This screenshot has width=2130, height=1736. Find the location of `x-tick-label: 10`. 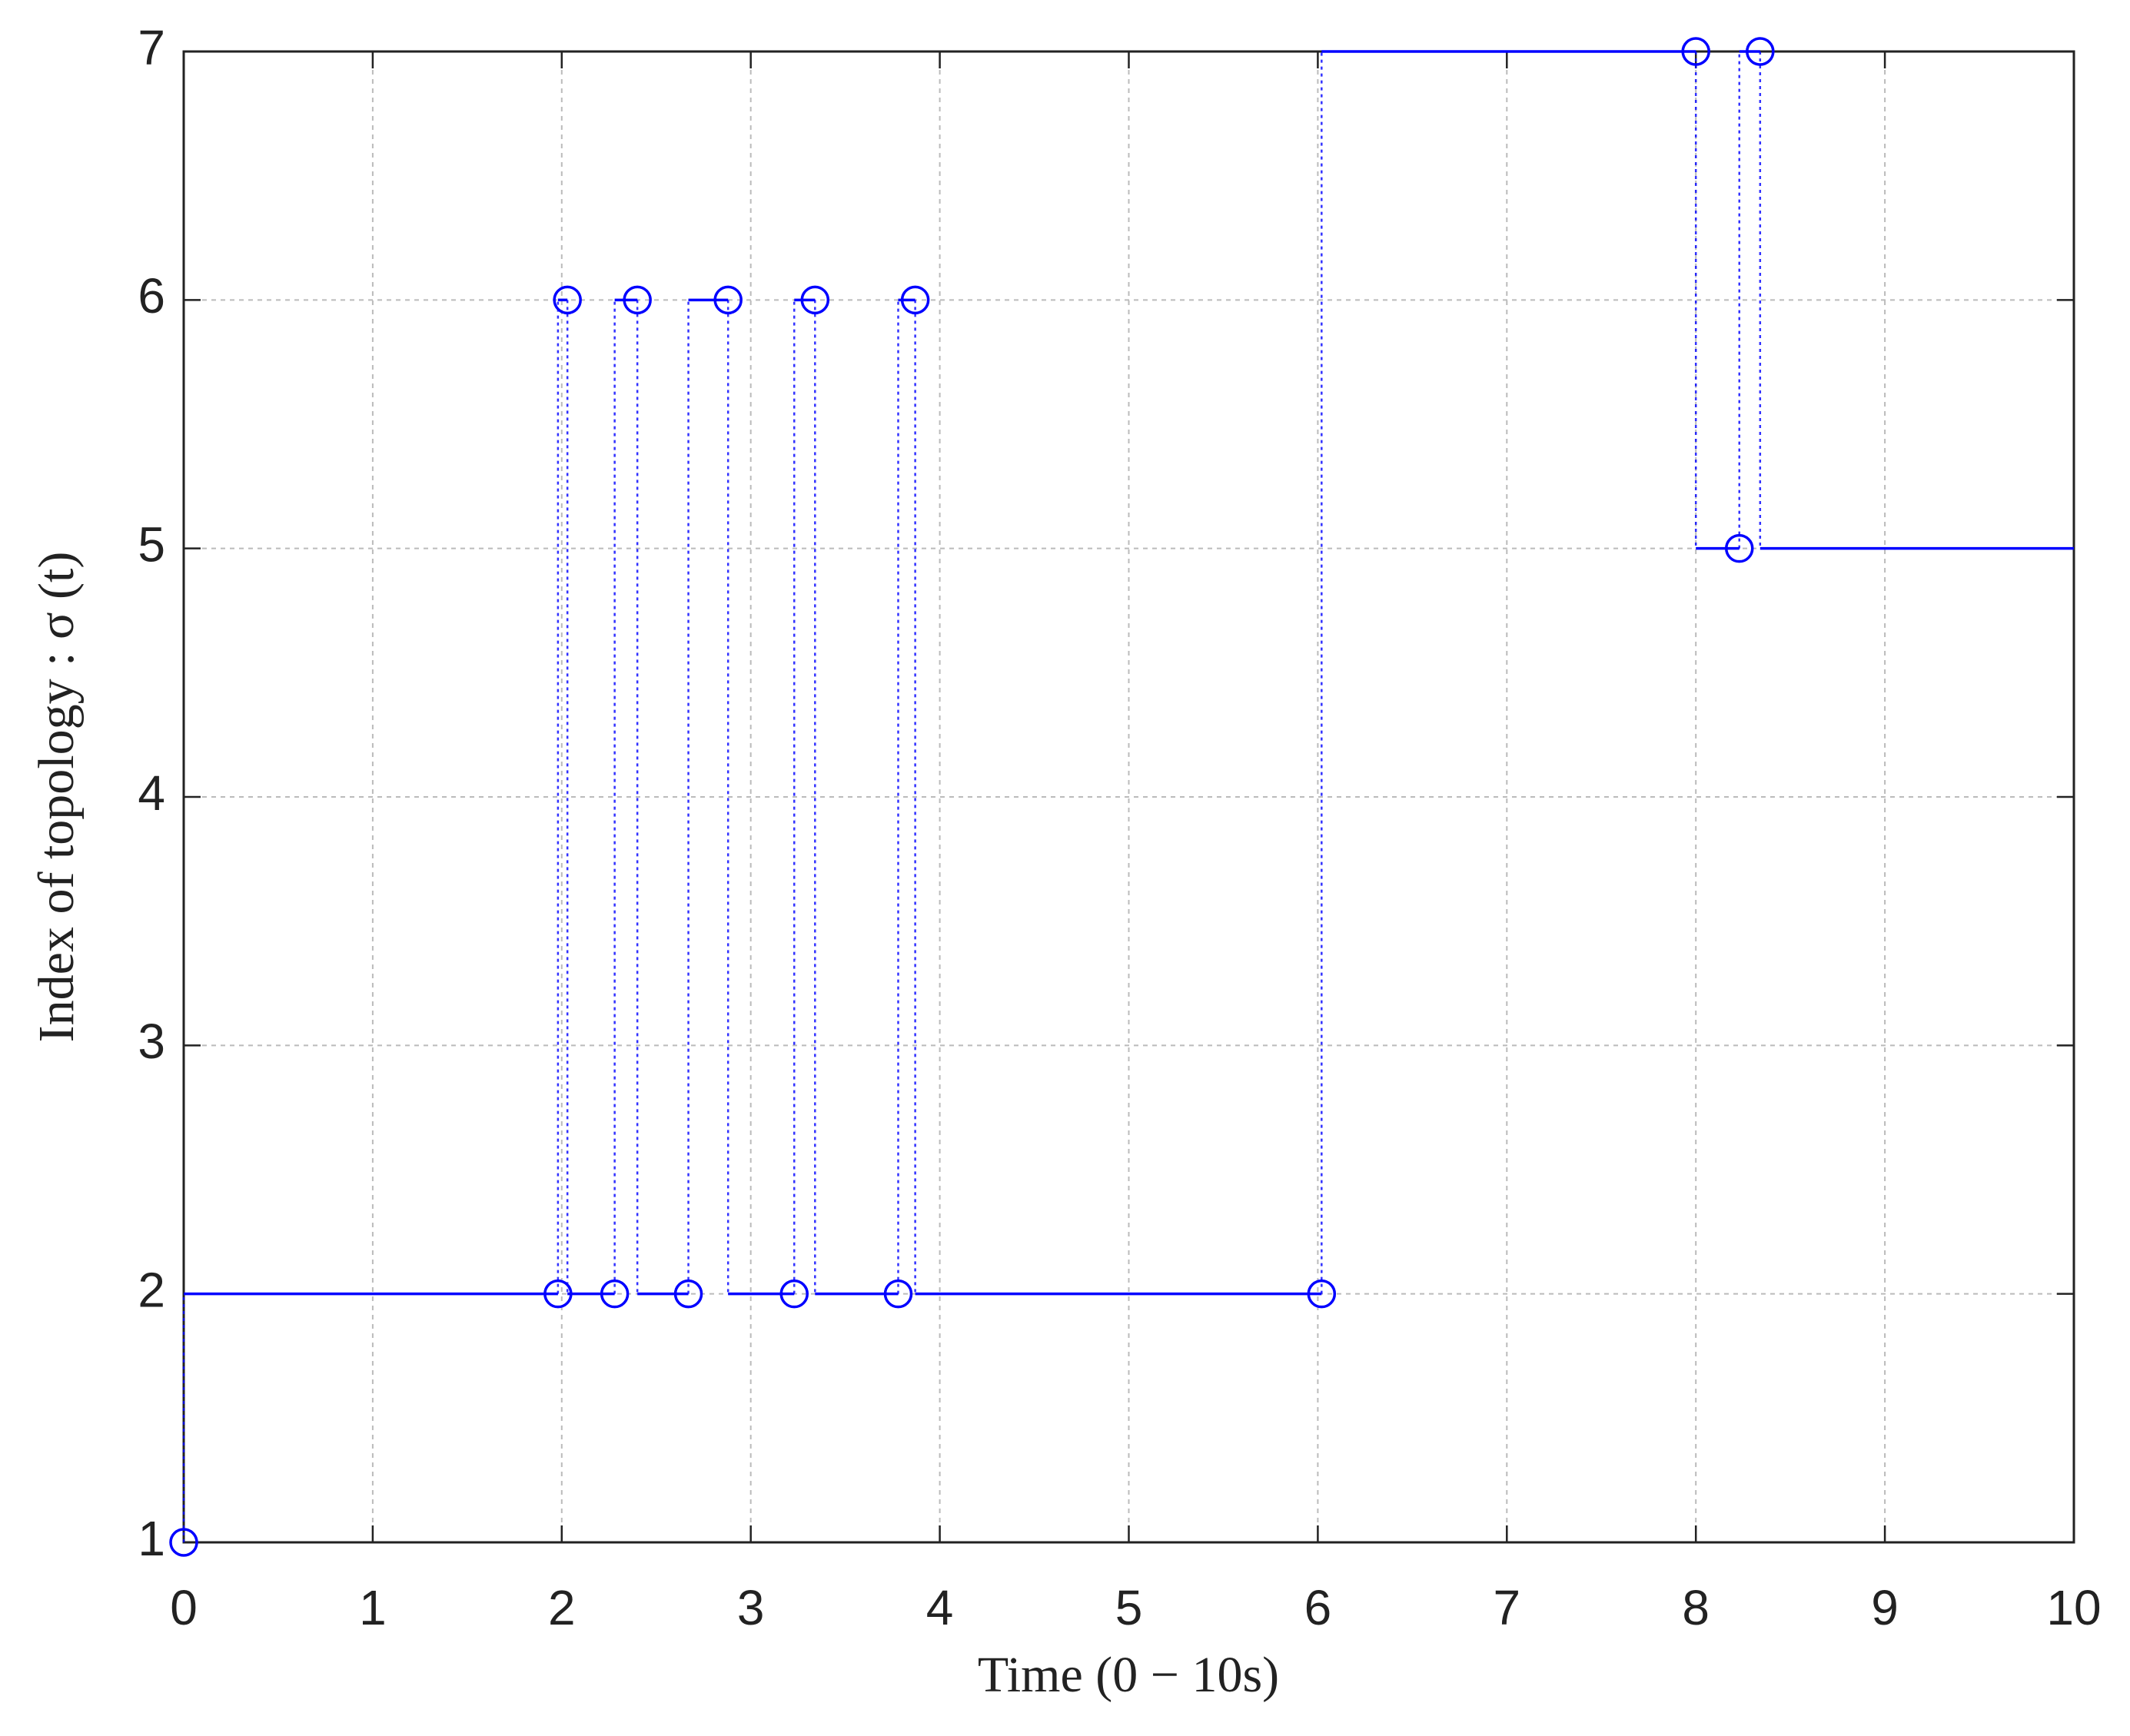

x-tick-label: 10 is located at coordinates (2073, 1607).